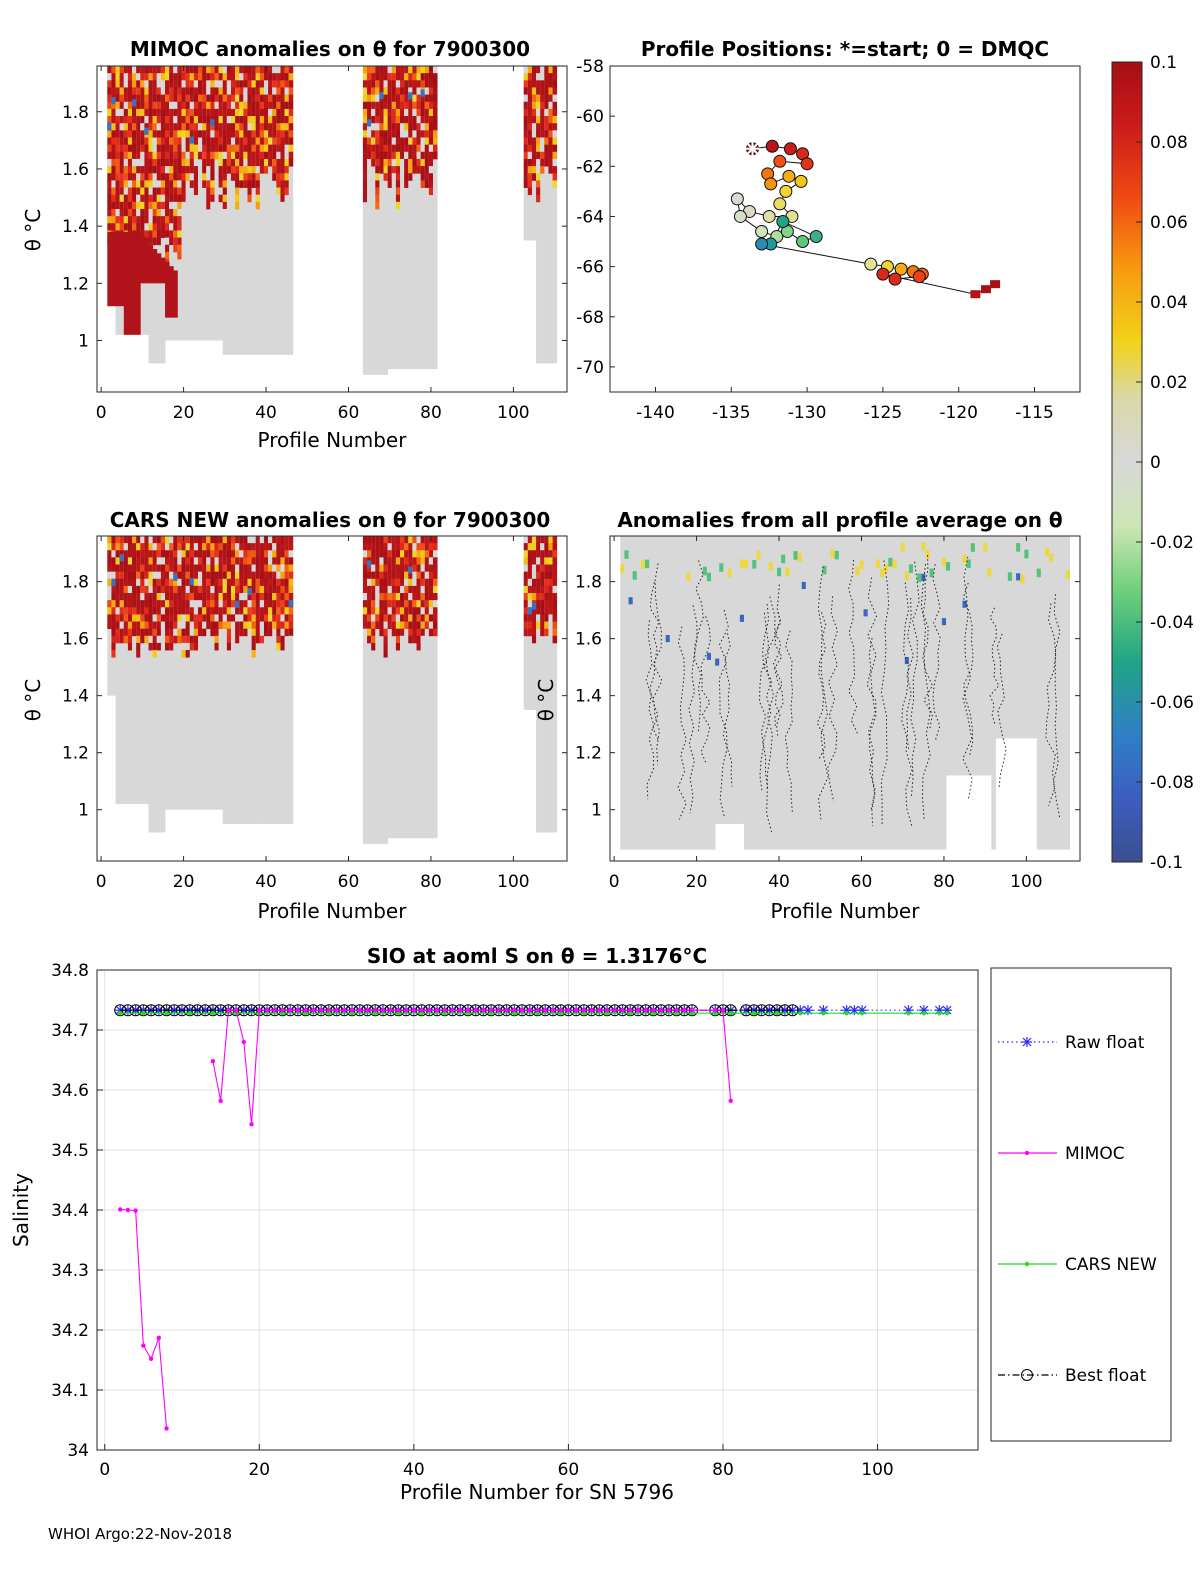 The width and height of the screenshot is (1200, 1575). What do you see at coordinates (697, 882) in the screenshot?
I see `x-tick-label: 20` at bounding box center [697, 882].